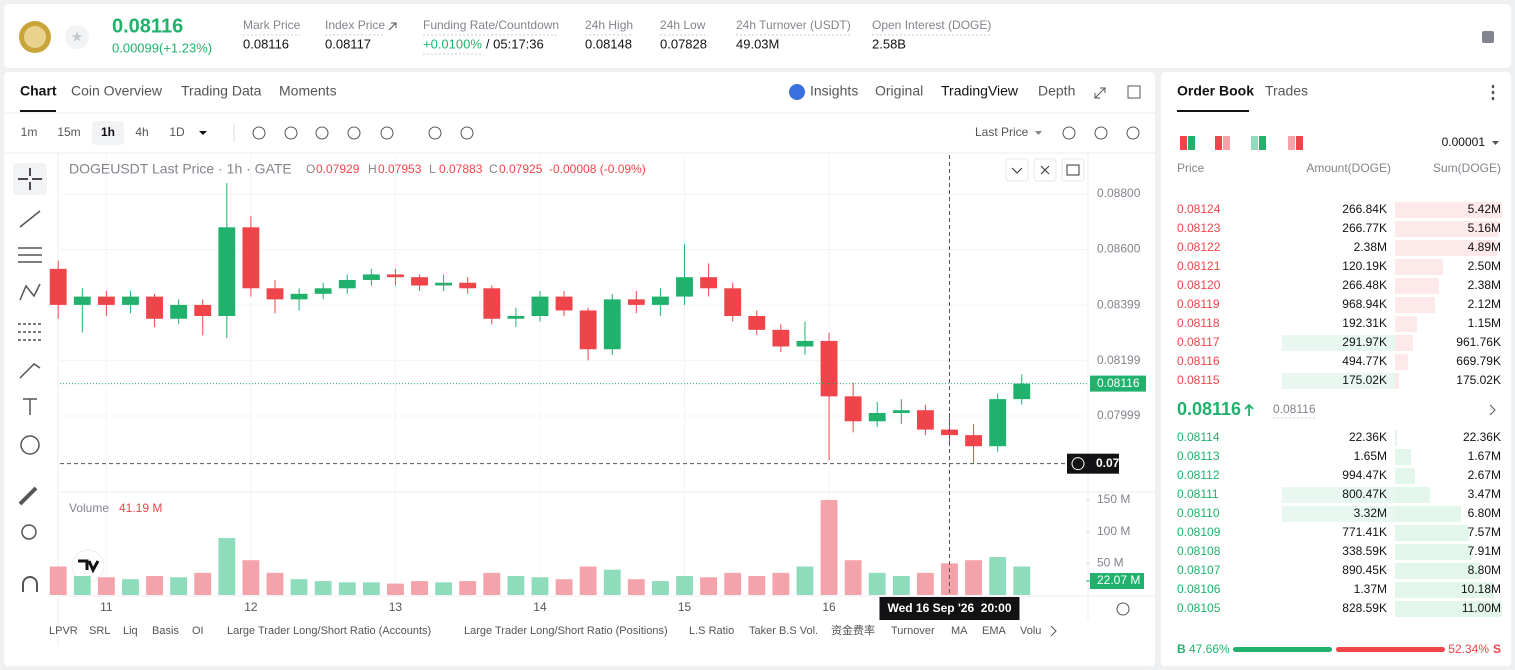 This screenshot has width=1515, height=670. What do you see at coordinates (30, 292) in the screenshot?
I see `pattern-tool` at bounding box center [30, 292].